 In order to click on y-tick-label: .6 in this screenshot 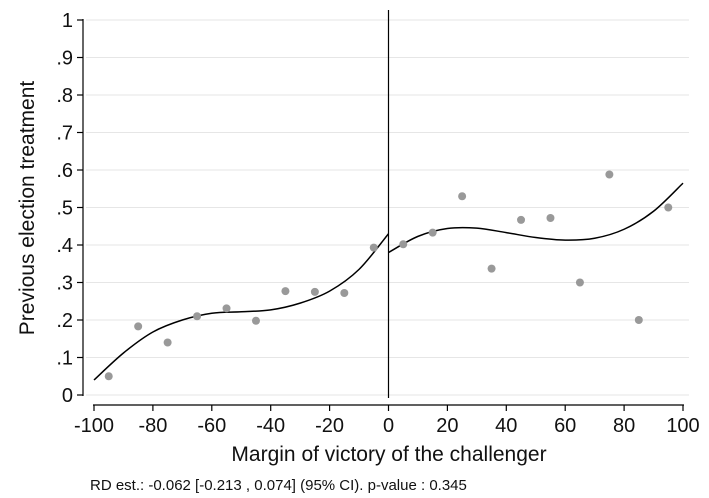, I will do `click(64, 171)`.